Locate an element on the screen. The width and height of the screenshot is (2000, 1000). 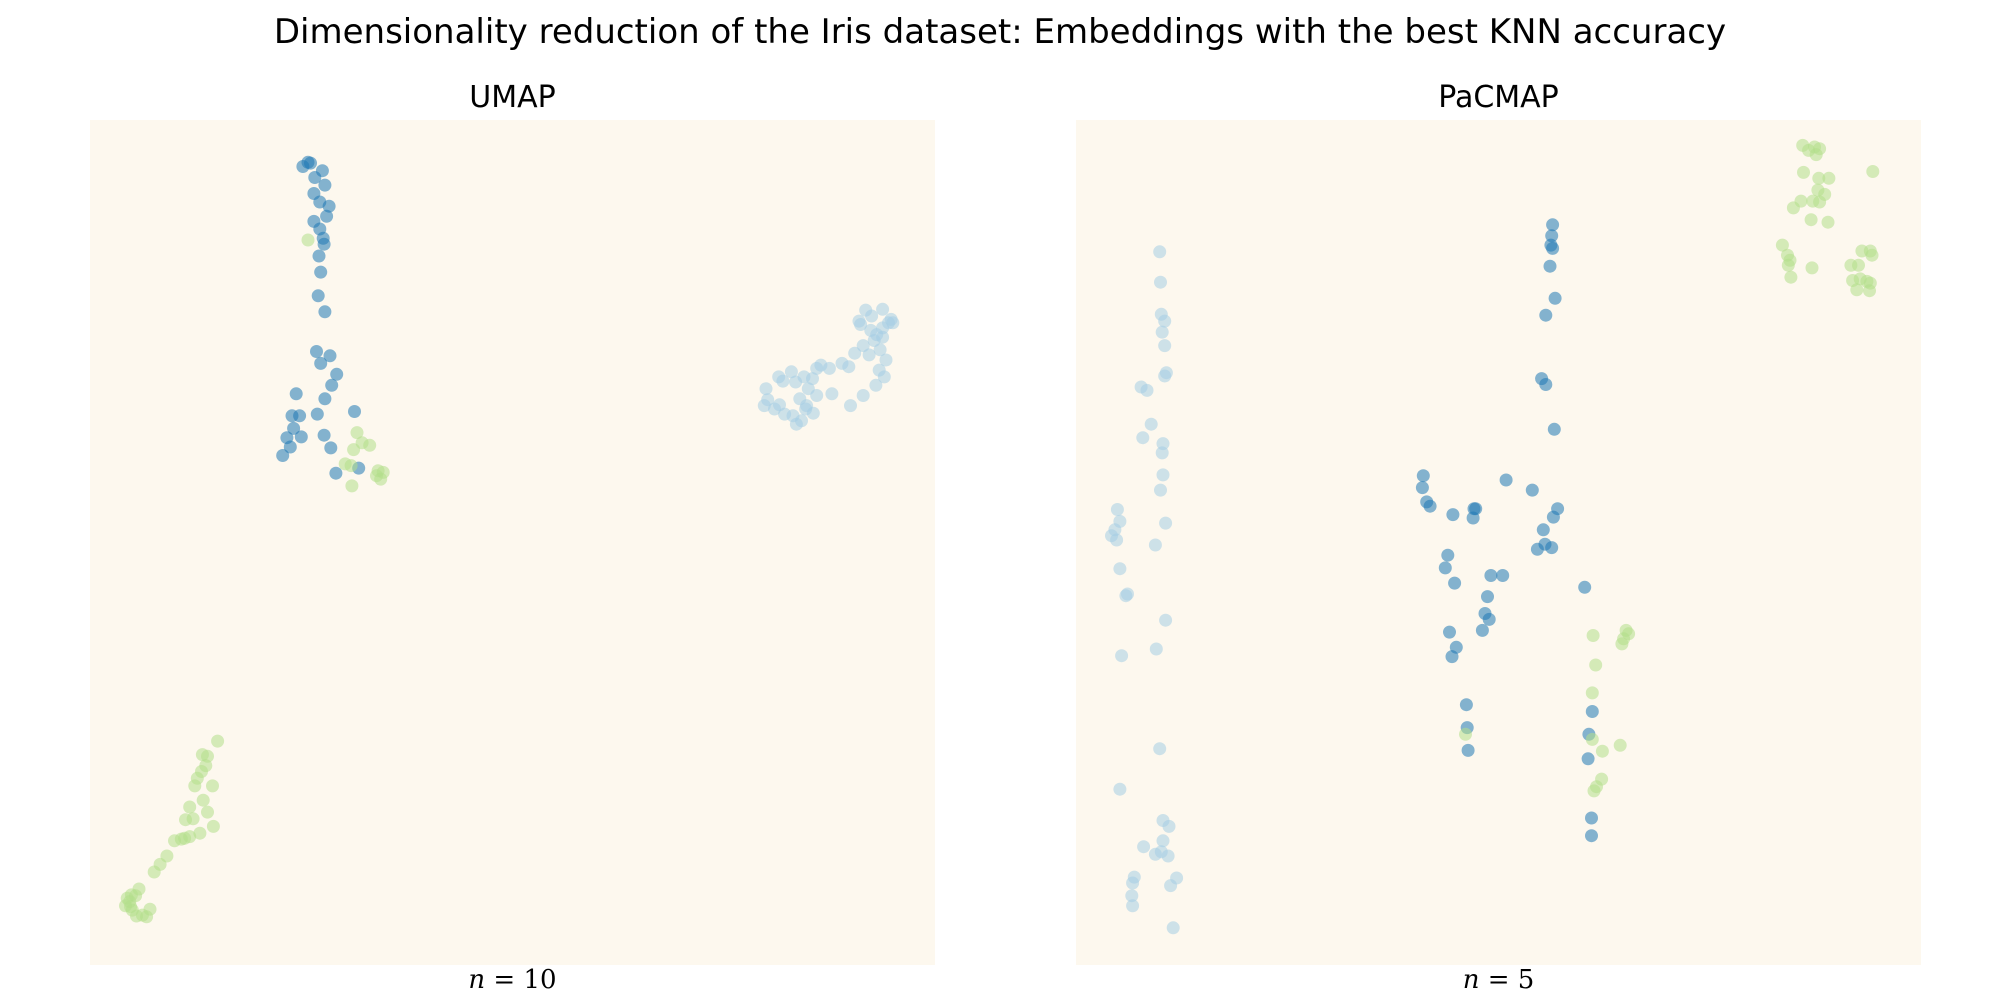
pacmap-panel-title: PaCMAP is located at coordinates (1498, 97).